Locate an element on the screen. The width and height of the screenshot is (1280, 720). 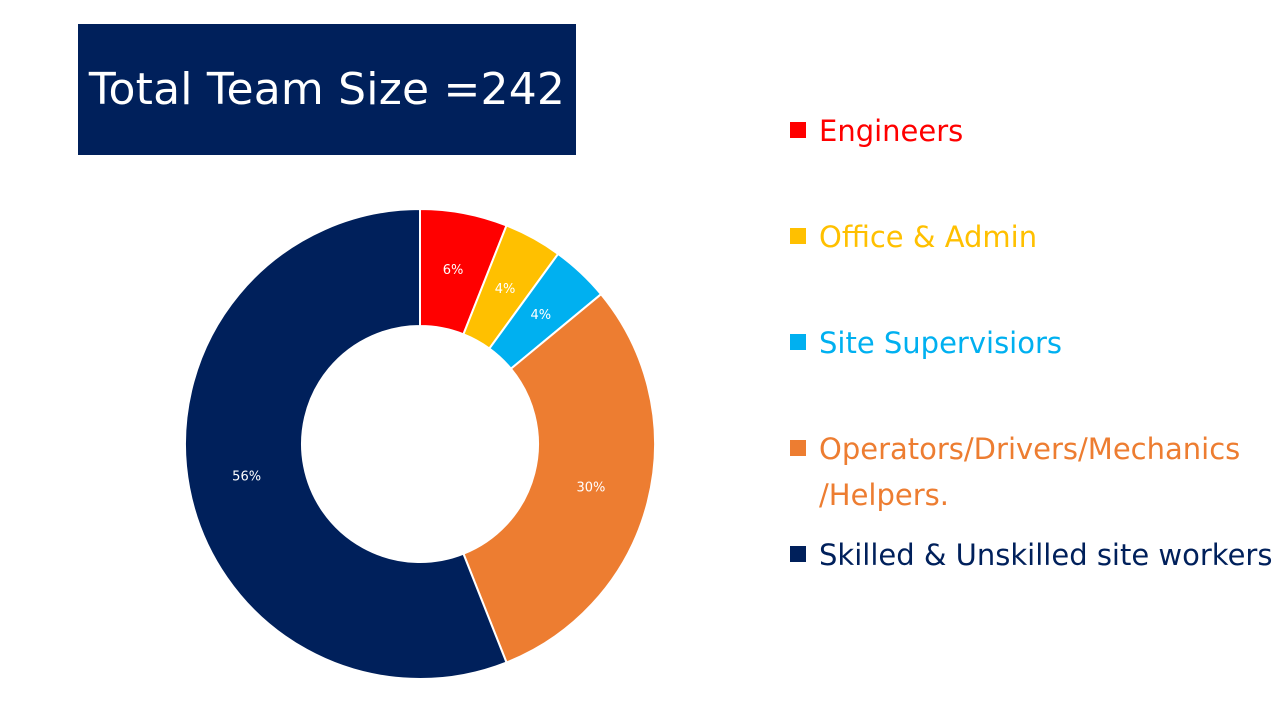
legend-item-office-admin: Office & Admin is located at coordinates (1034, 237).